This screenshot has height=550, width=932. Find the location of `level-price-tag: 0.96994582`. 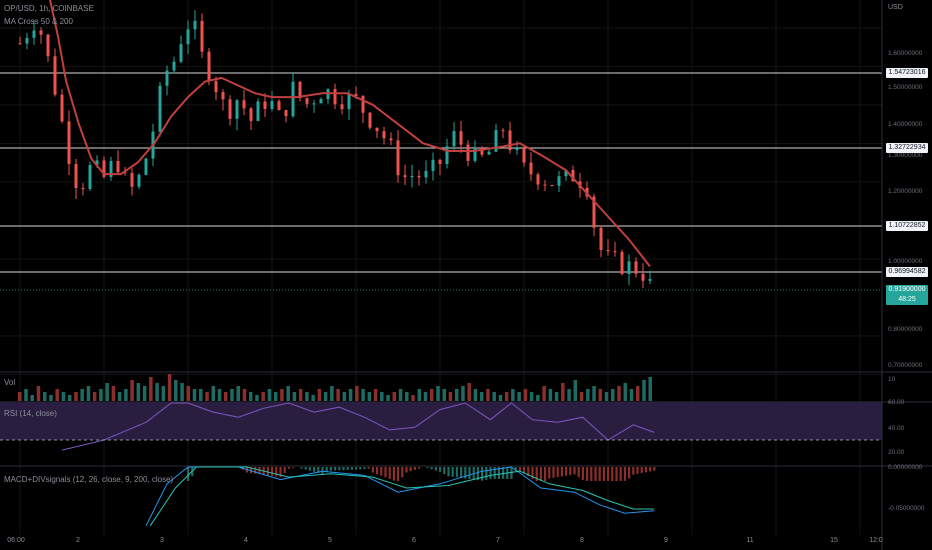

level-price-tag: 0.96994582 is located at coordinates (907, 272).